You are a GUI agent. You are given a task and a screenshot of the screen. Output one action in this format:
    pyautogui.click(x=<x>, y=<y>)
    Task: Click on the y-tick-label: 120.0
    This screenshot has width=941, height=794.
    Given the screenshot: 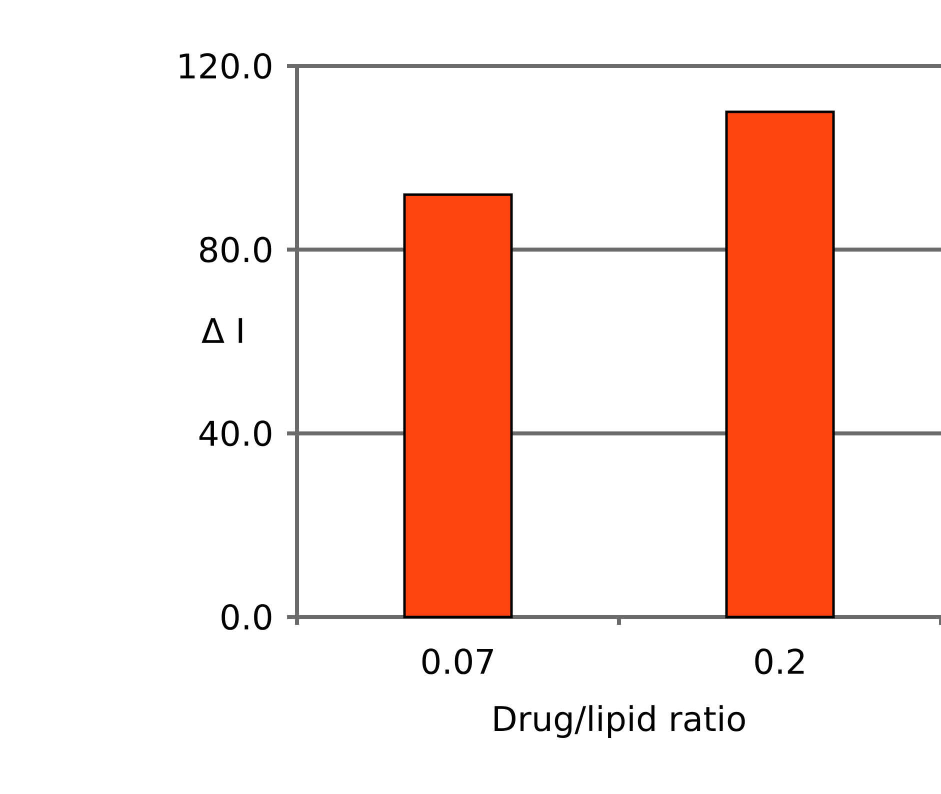 What is the action you would take?
    pyautogui.click(x=226, y=66)
    